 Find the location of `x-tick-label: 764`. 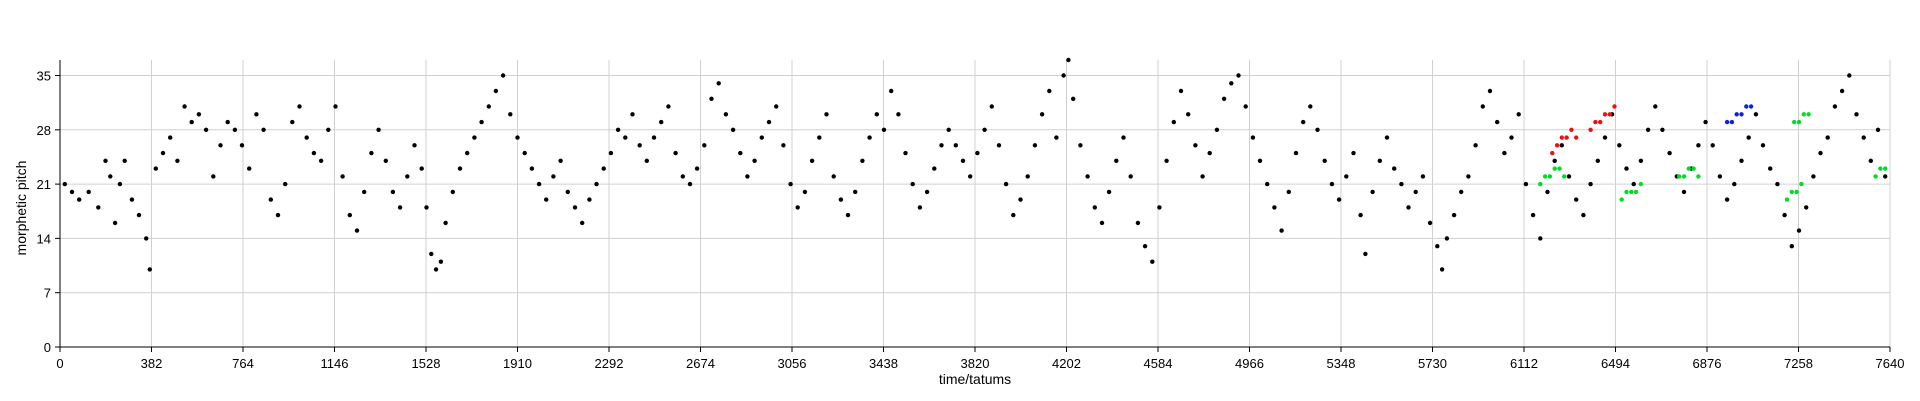

x-tick-label: 764 is located at coordinates (243, 363).